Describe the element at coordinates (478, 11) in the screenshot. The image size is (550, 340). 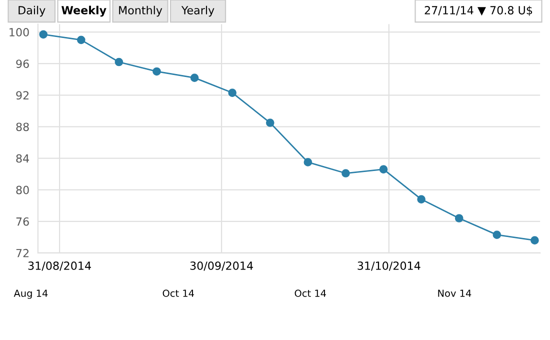
I see `text: 27/11/14 ▼ 70.8 U$` at that location.